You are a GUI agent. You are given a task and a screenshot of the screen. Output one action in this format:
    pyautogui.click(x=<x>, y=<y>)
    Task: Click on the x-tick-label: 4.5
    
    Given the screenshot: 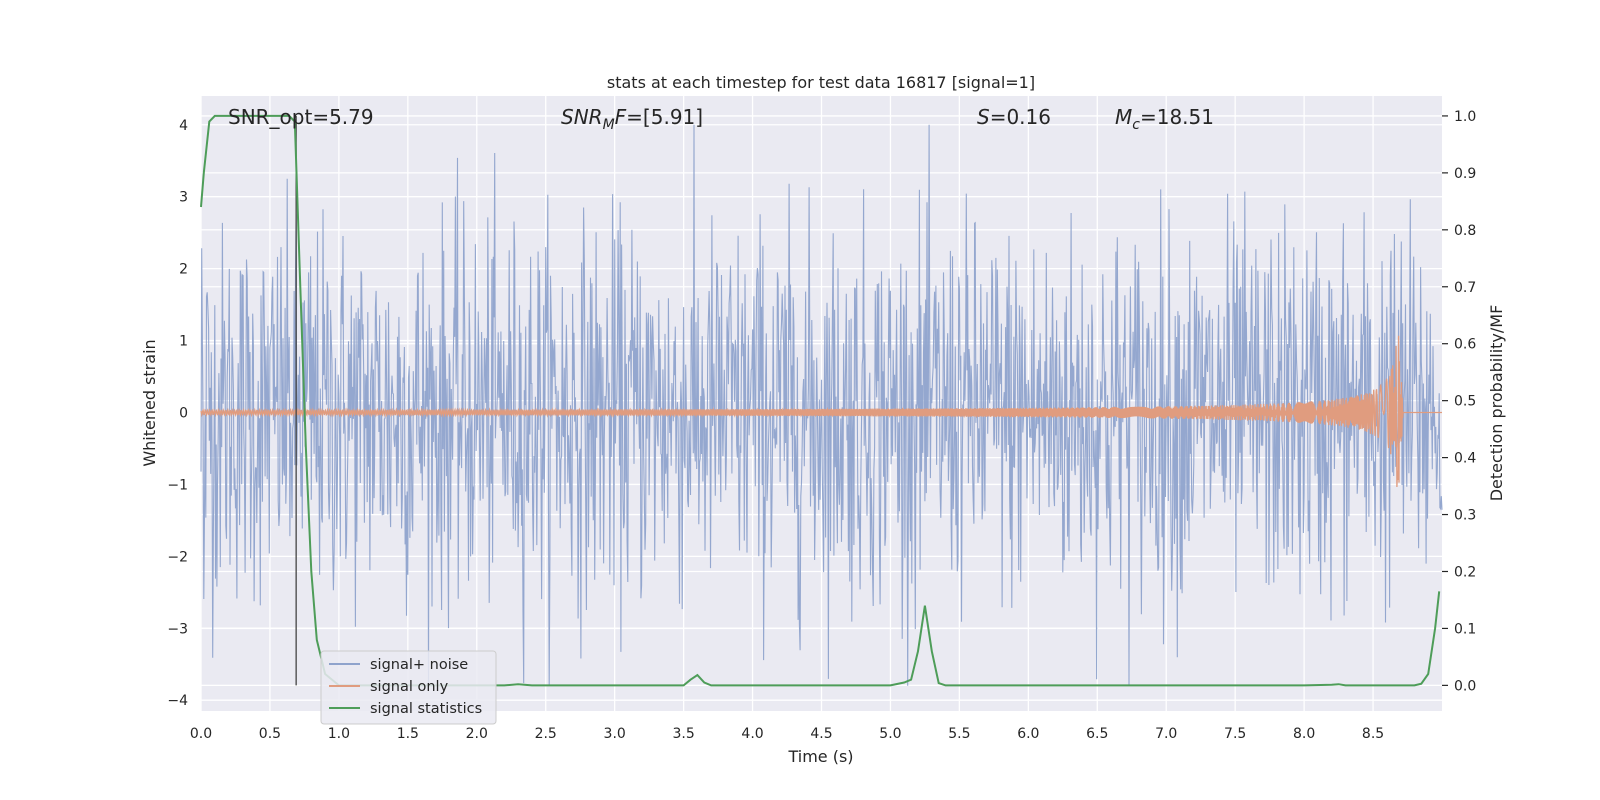 What is the action you would take?
    pyautogui.click(x=821, y=734)
    